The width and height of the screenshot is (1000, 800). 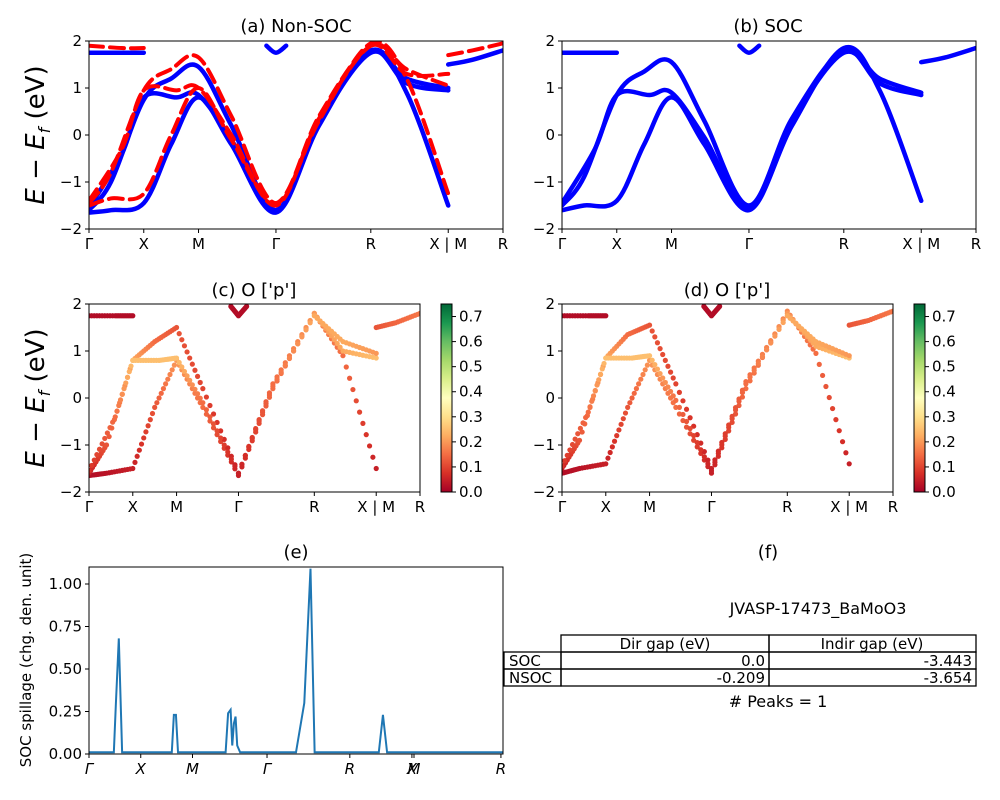 I want to click on panel-c-title: (c) O ['p'], so click(x=254, y=290).